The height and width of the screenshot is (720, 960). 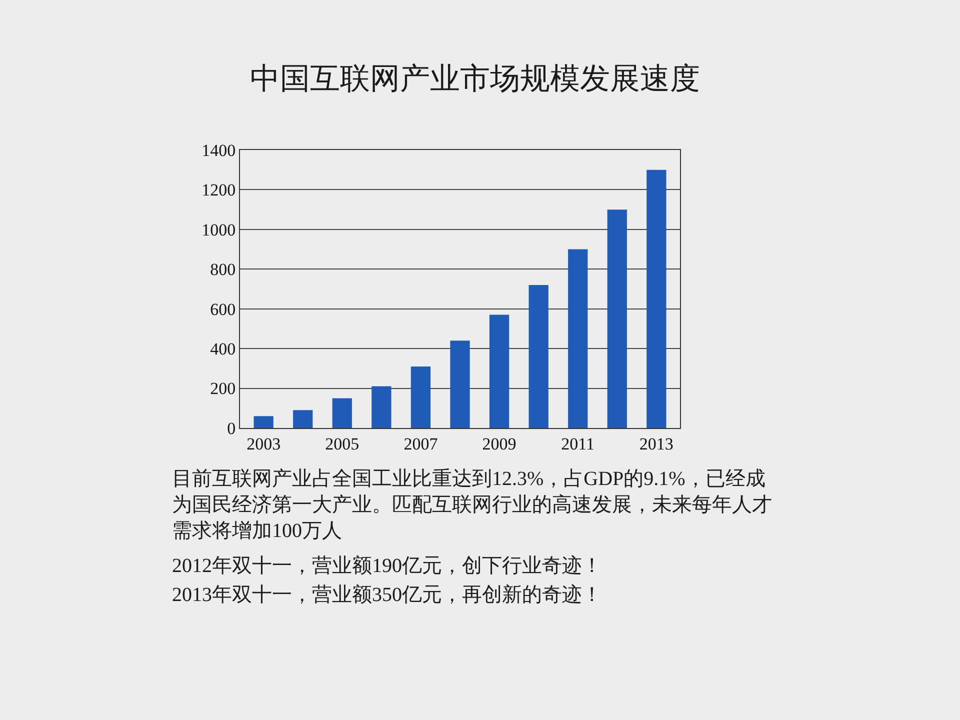 What do you see at coordinates (263, 444) in the screenshot?
I see `x-tick-label: 2003` at bounding box center [263, 444].